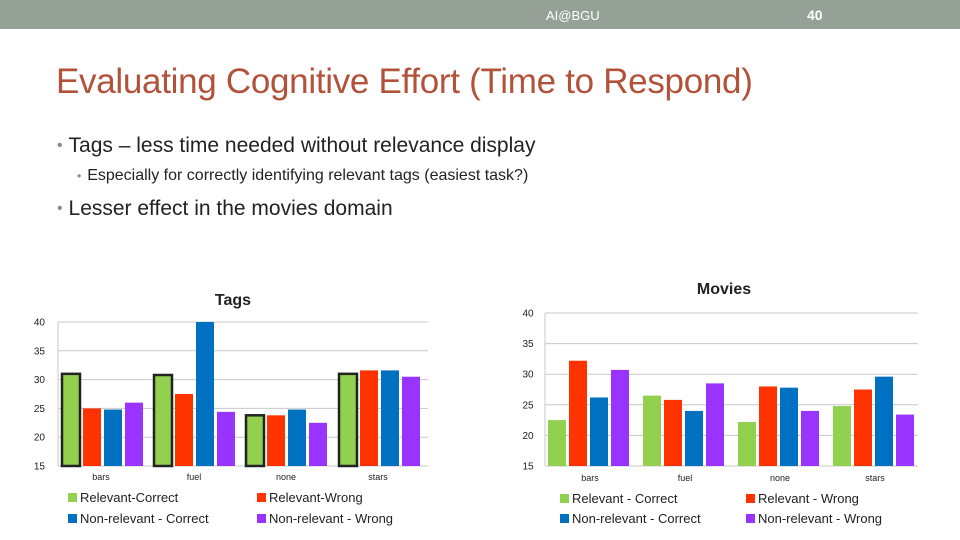  Describe the element at coordinates (528, 405) in the screenshot. I see `movies-y-tick-label: 25` at that location.